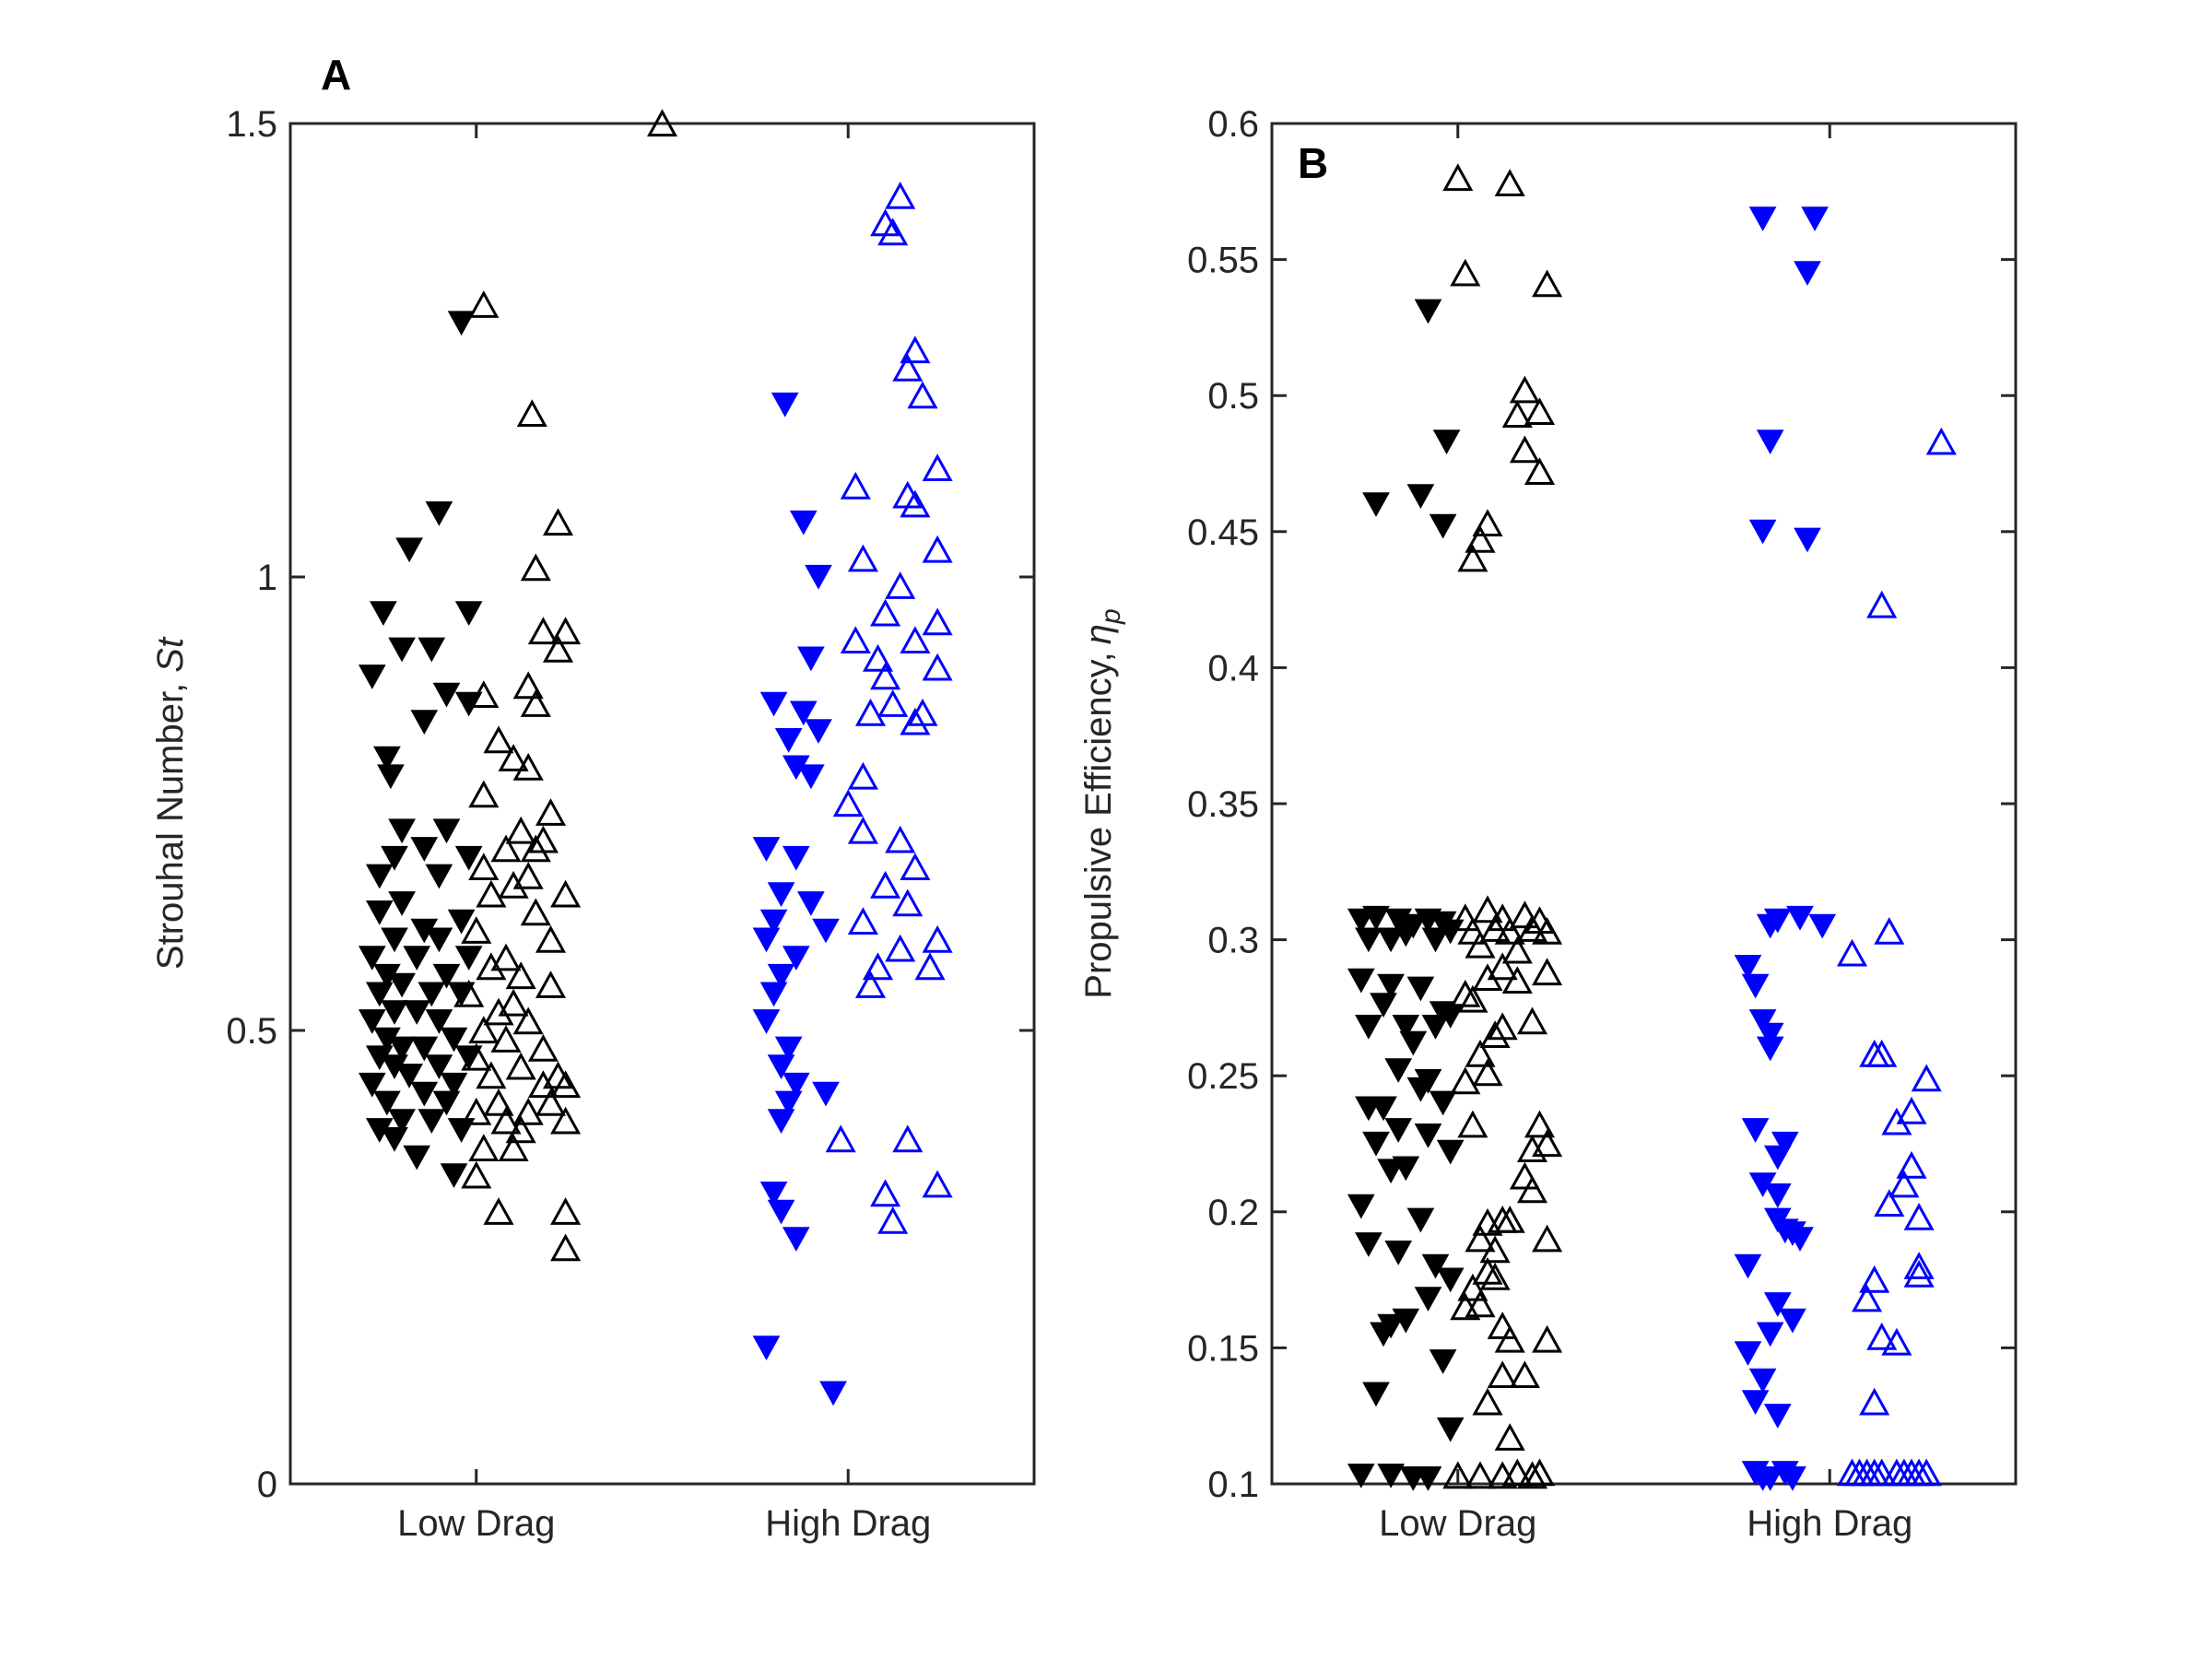  What do you see at coordinates (1233, 124) in the screenshot?
I see `panel-b-y-tick-label: 0.6` at bounding box center [1233, 124].